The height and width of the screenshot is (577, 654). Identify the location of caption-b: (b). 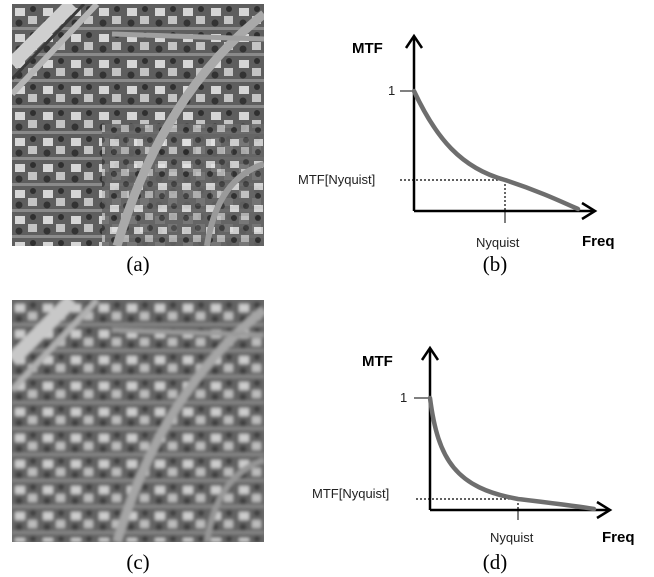
(495, 264).